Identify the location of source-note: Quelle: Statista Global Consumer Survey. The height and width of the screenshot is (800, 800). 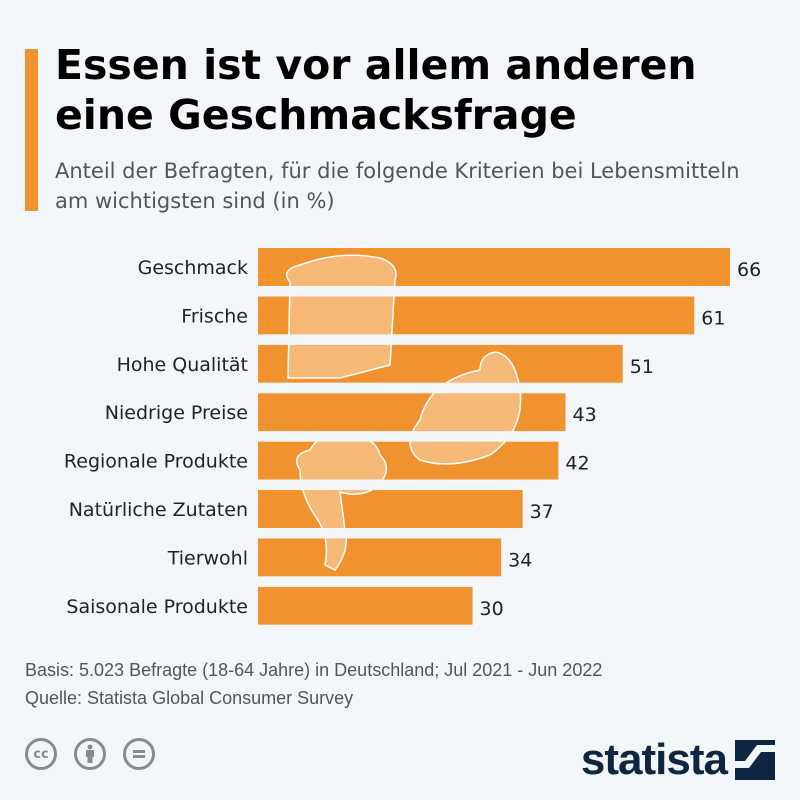
(189, 698).